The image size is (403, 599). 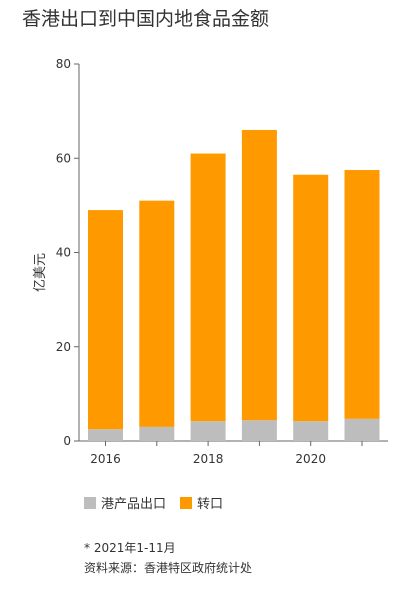 What do you see at coordinates (311, 431) in the screenshot?
I see `bar-2020-local-export` at bounding box center [311, 431].